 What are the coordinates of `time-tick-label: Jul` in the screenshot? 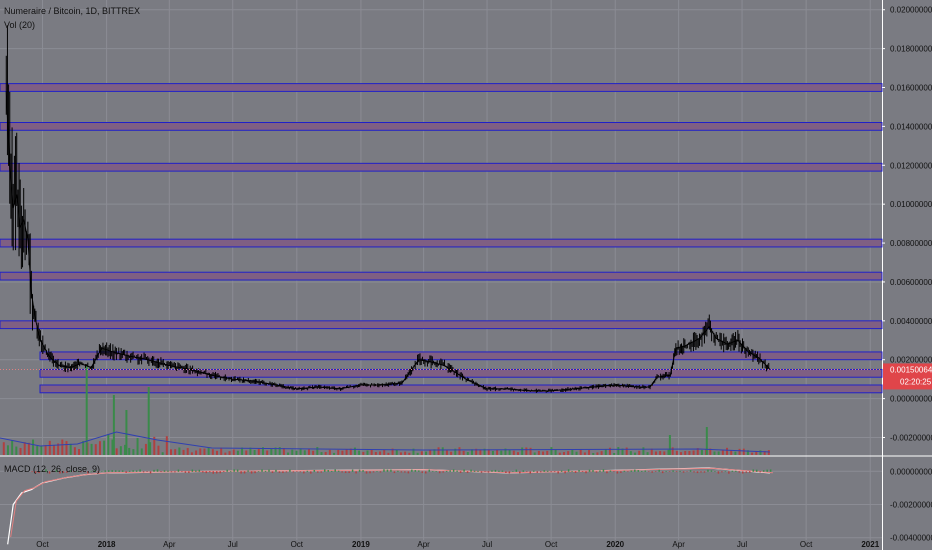 It's located at (233, 544).